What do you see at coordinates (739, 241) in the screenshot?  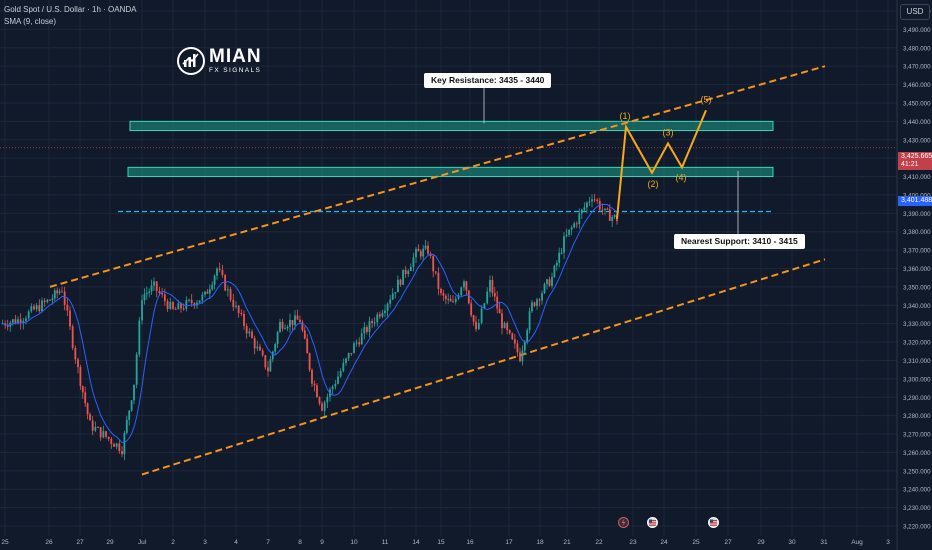 I see `support-label: Nearest Support: 3410 - 3415` at bounding box center [739, 241].